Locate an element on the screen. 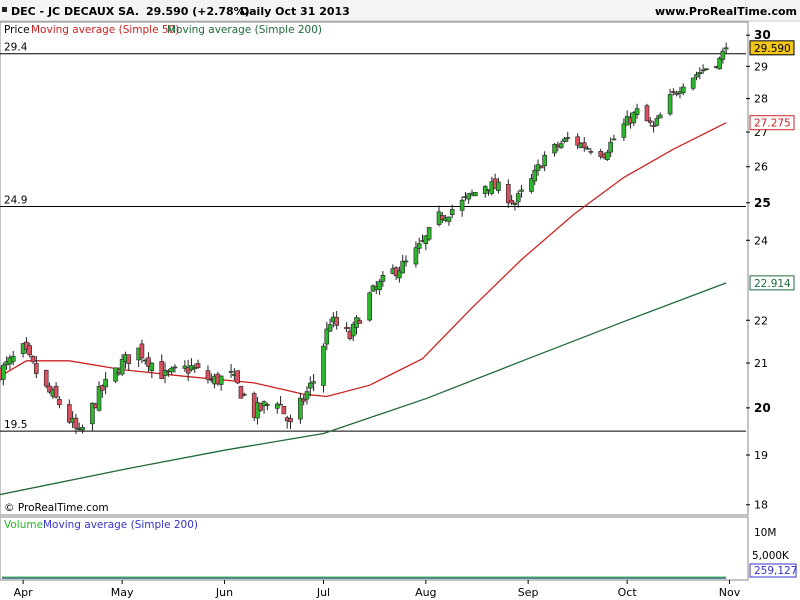 The image size is (800, 600). y-tick-label: 18 is located at coordinates (761, 505).